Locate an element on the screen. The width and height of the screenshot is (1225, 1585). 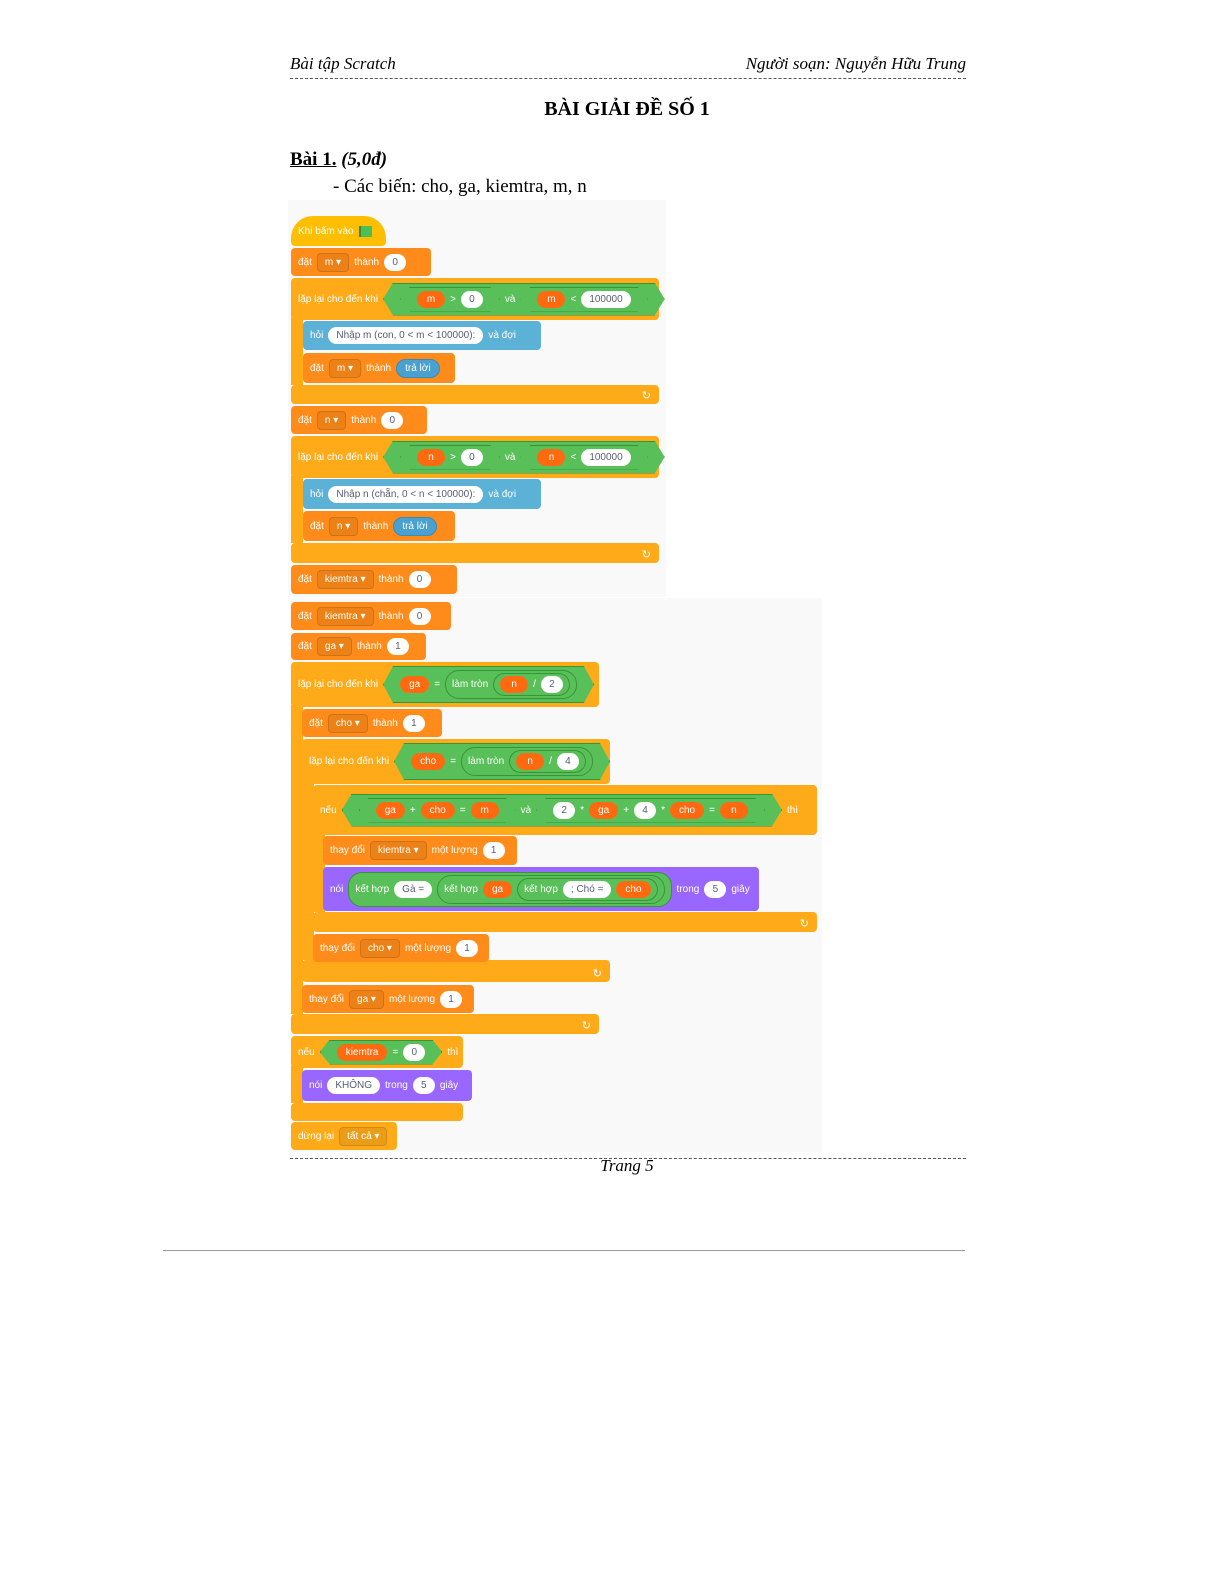
boolean-operator: ga = làm tròn n / 2 is located at coordinates (488, 684).